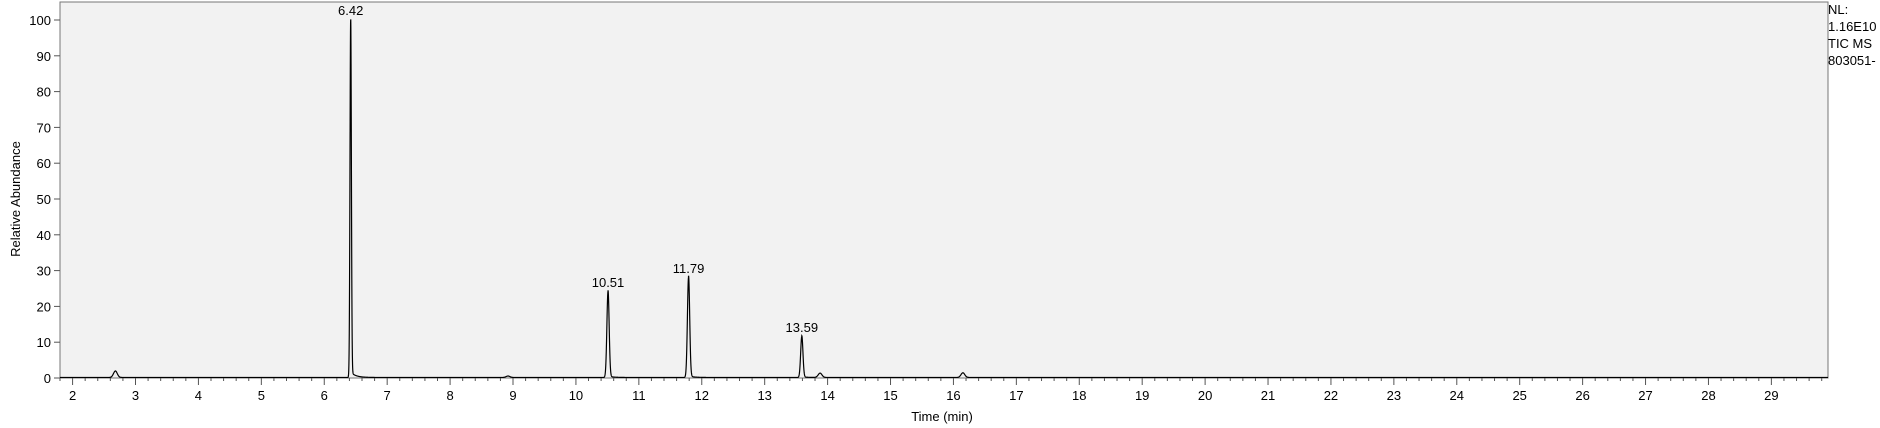  What do you see at coordinates (44, 342) in the screenshot?
I see `y-tick-label: 10` at bounding box center [44, 342].